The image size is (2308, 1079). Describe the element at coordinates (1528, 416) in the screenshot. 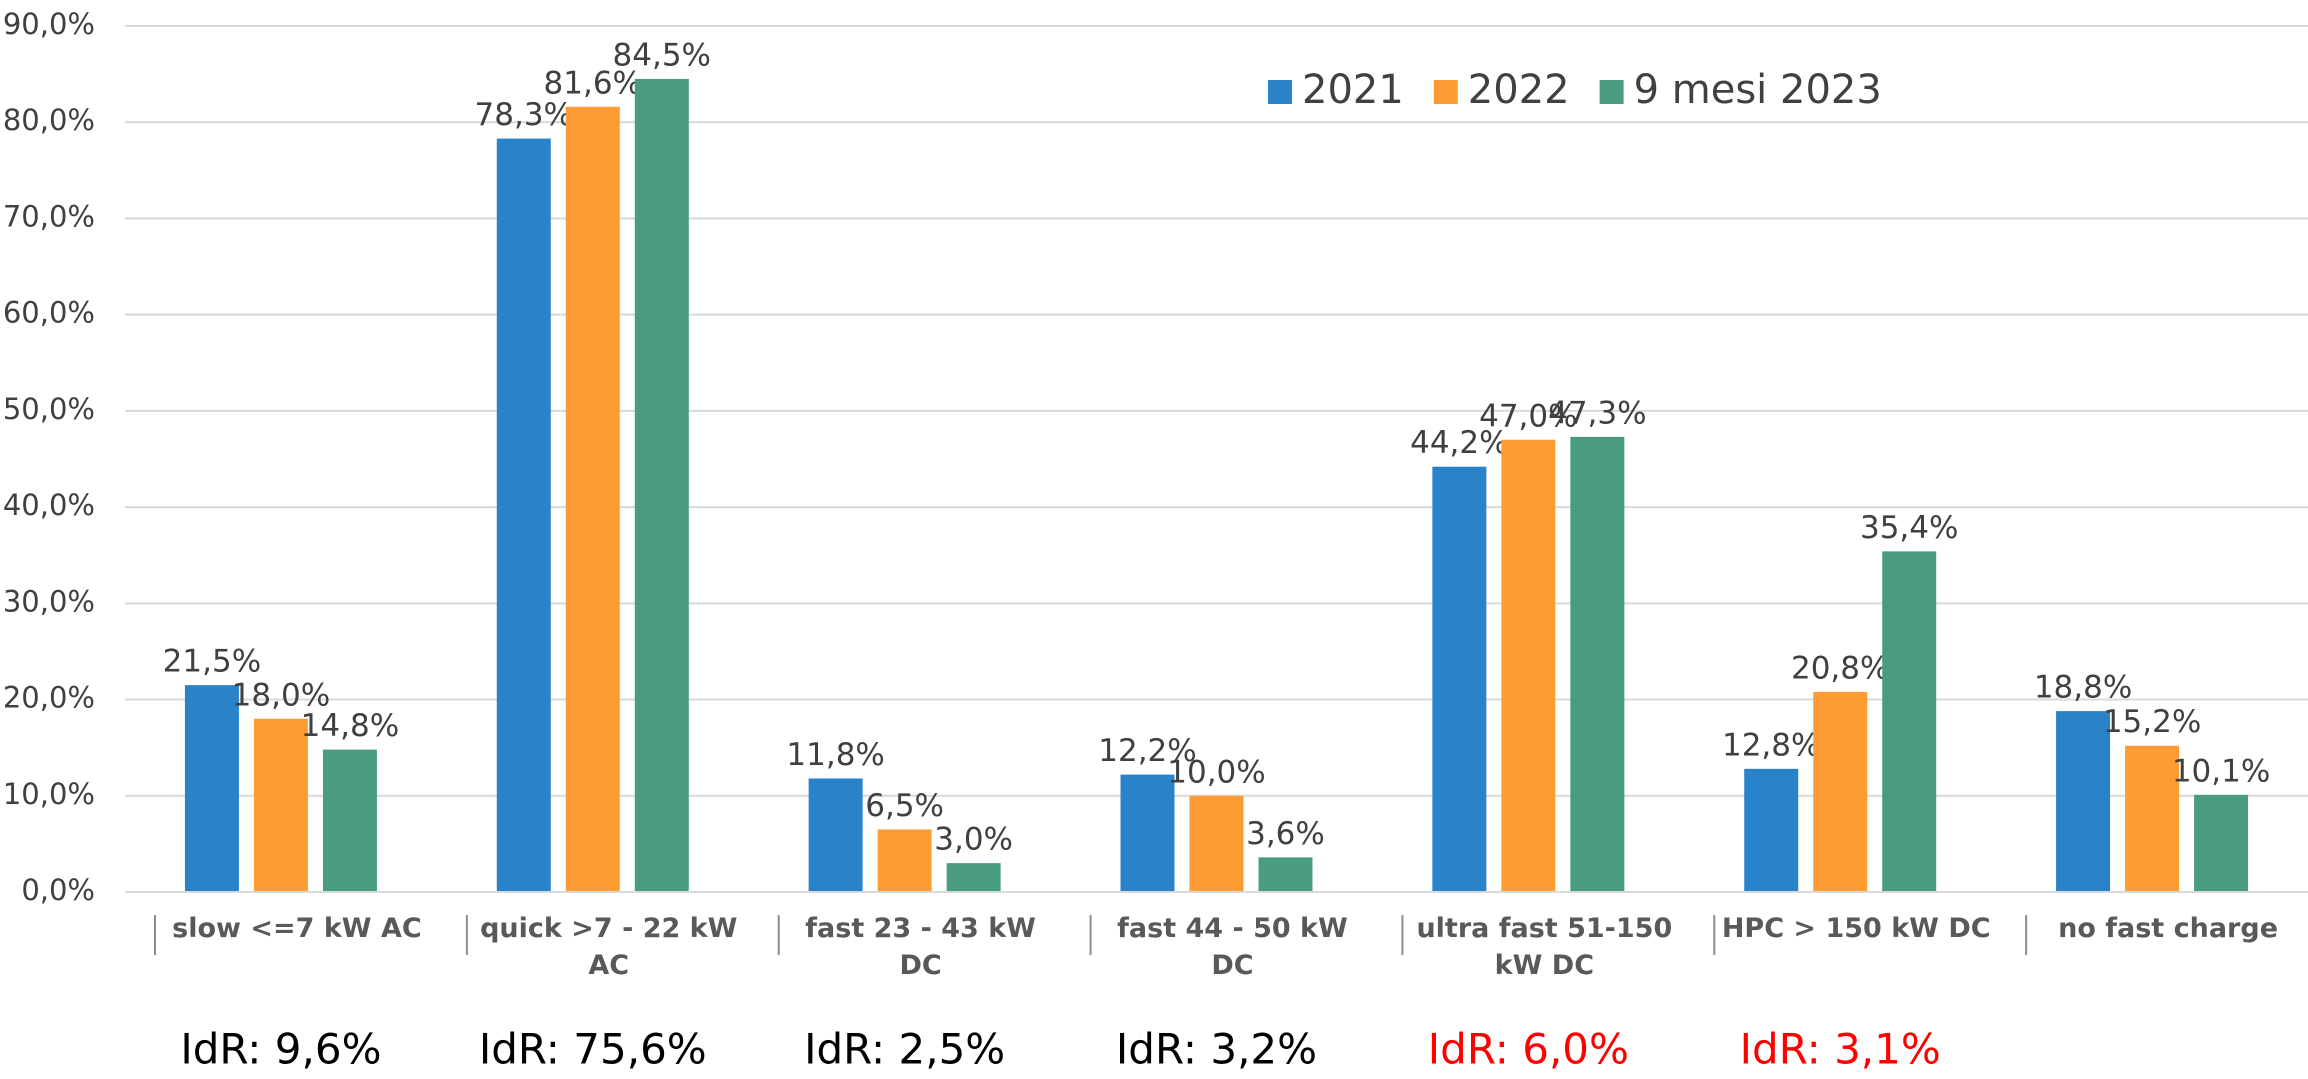

I see `data-label: 47,0%` at that location.